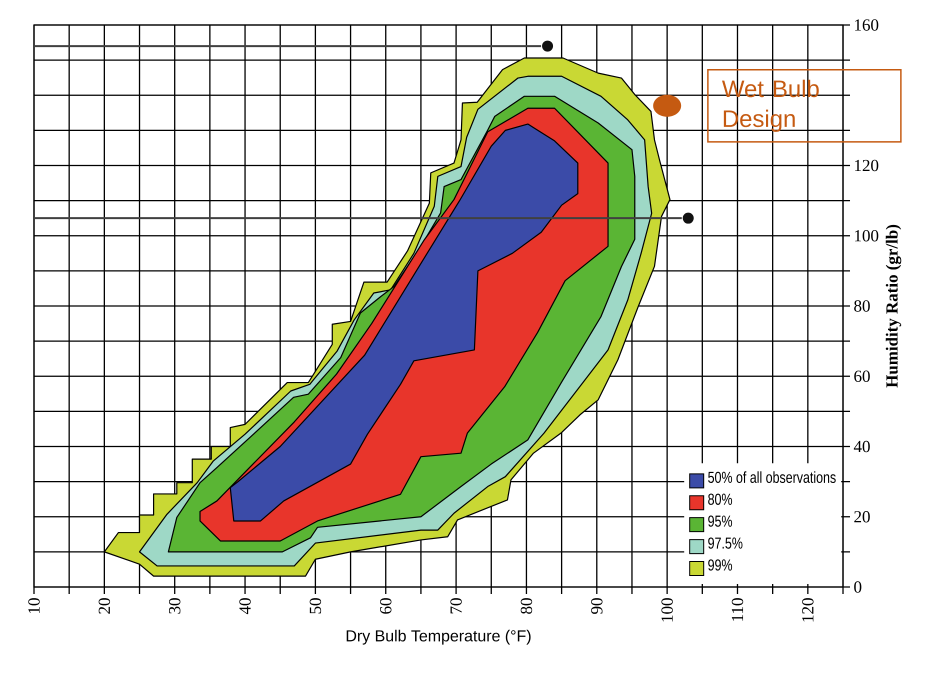 This screenshot has width=927, height=681. What do you see at coordinates (720, 565) in the screenshot?
I see `legend-label: 99%` at bounding box center [720, 565].